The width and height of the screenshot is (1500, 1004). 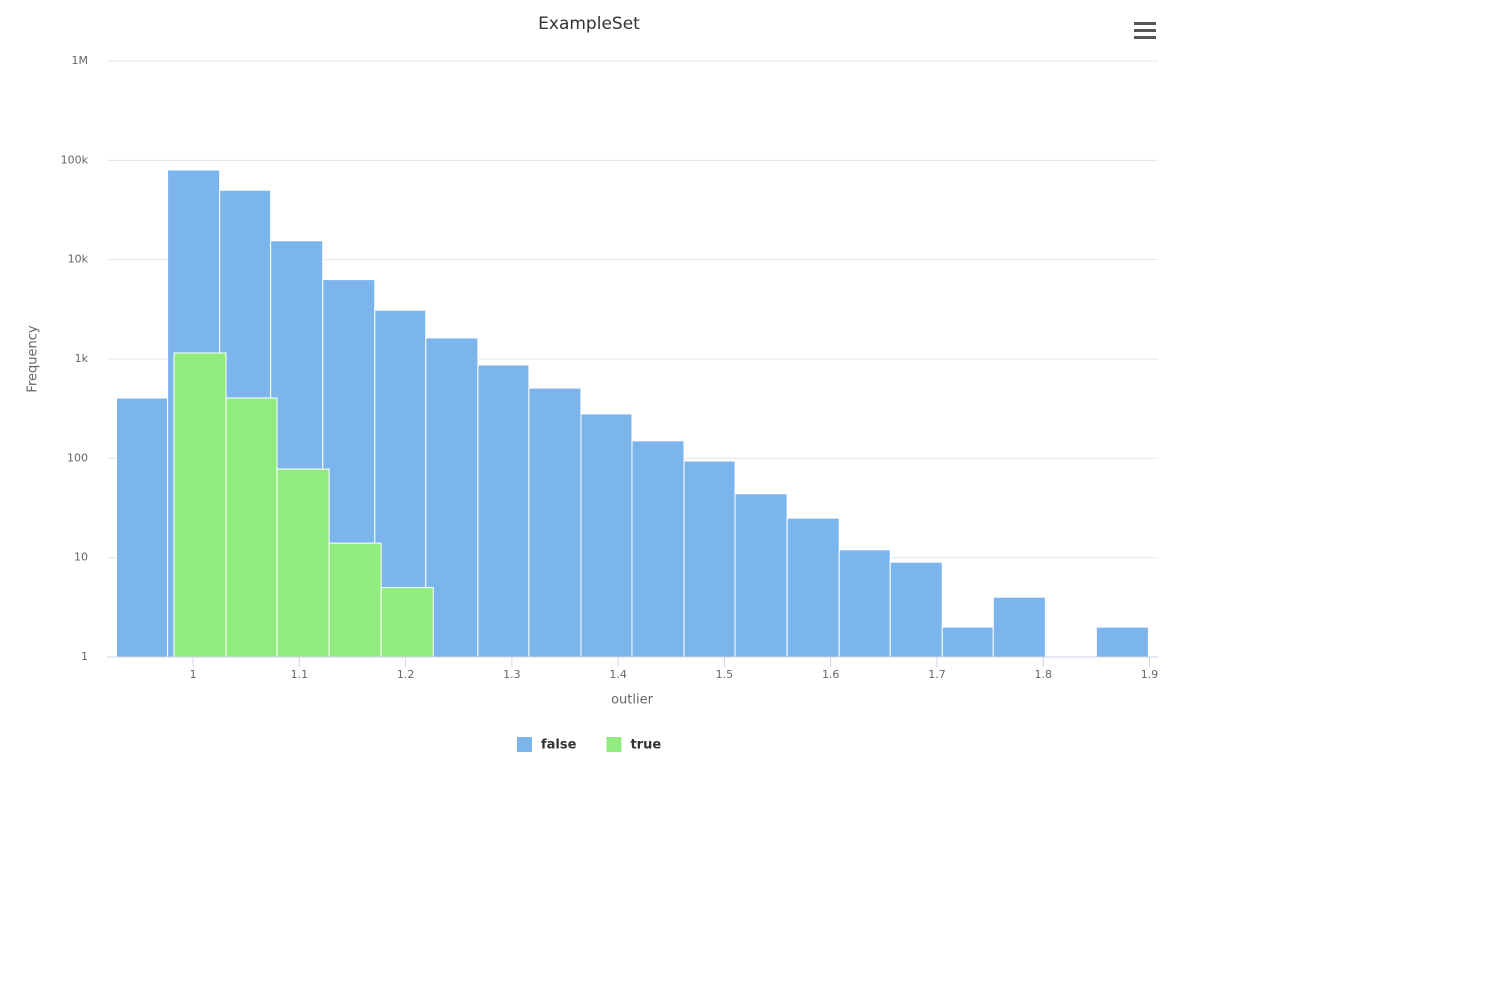 I want to click on x-tick-label: 1.9, so click(x=1150, y=674).